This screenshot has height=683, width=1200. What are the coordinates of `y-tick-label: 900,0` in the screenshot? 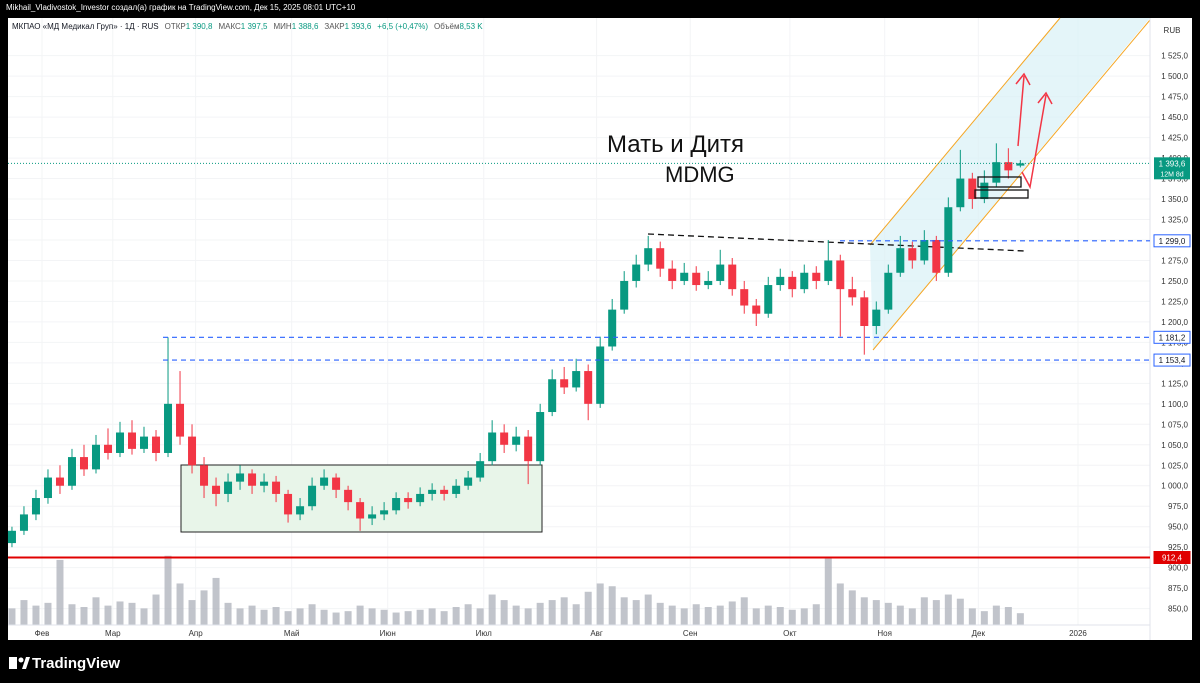 It's located at (1178, 568).